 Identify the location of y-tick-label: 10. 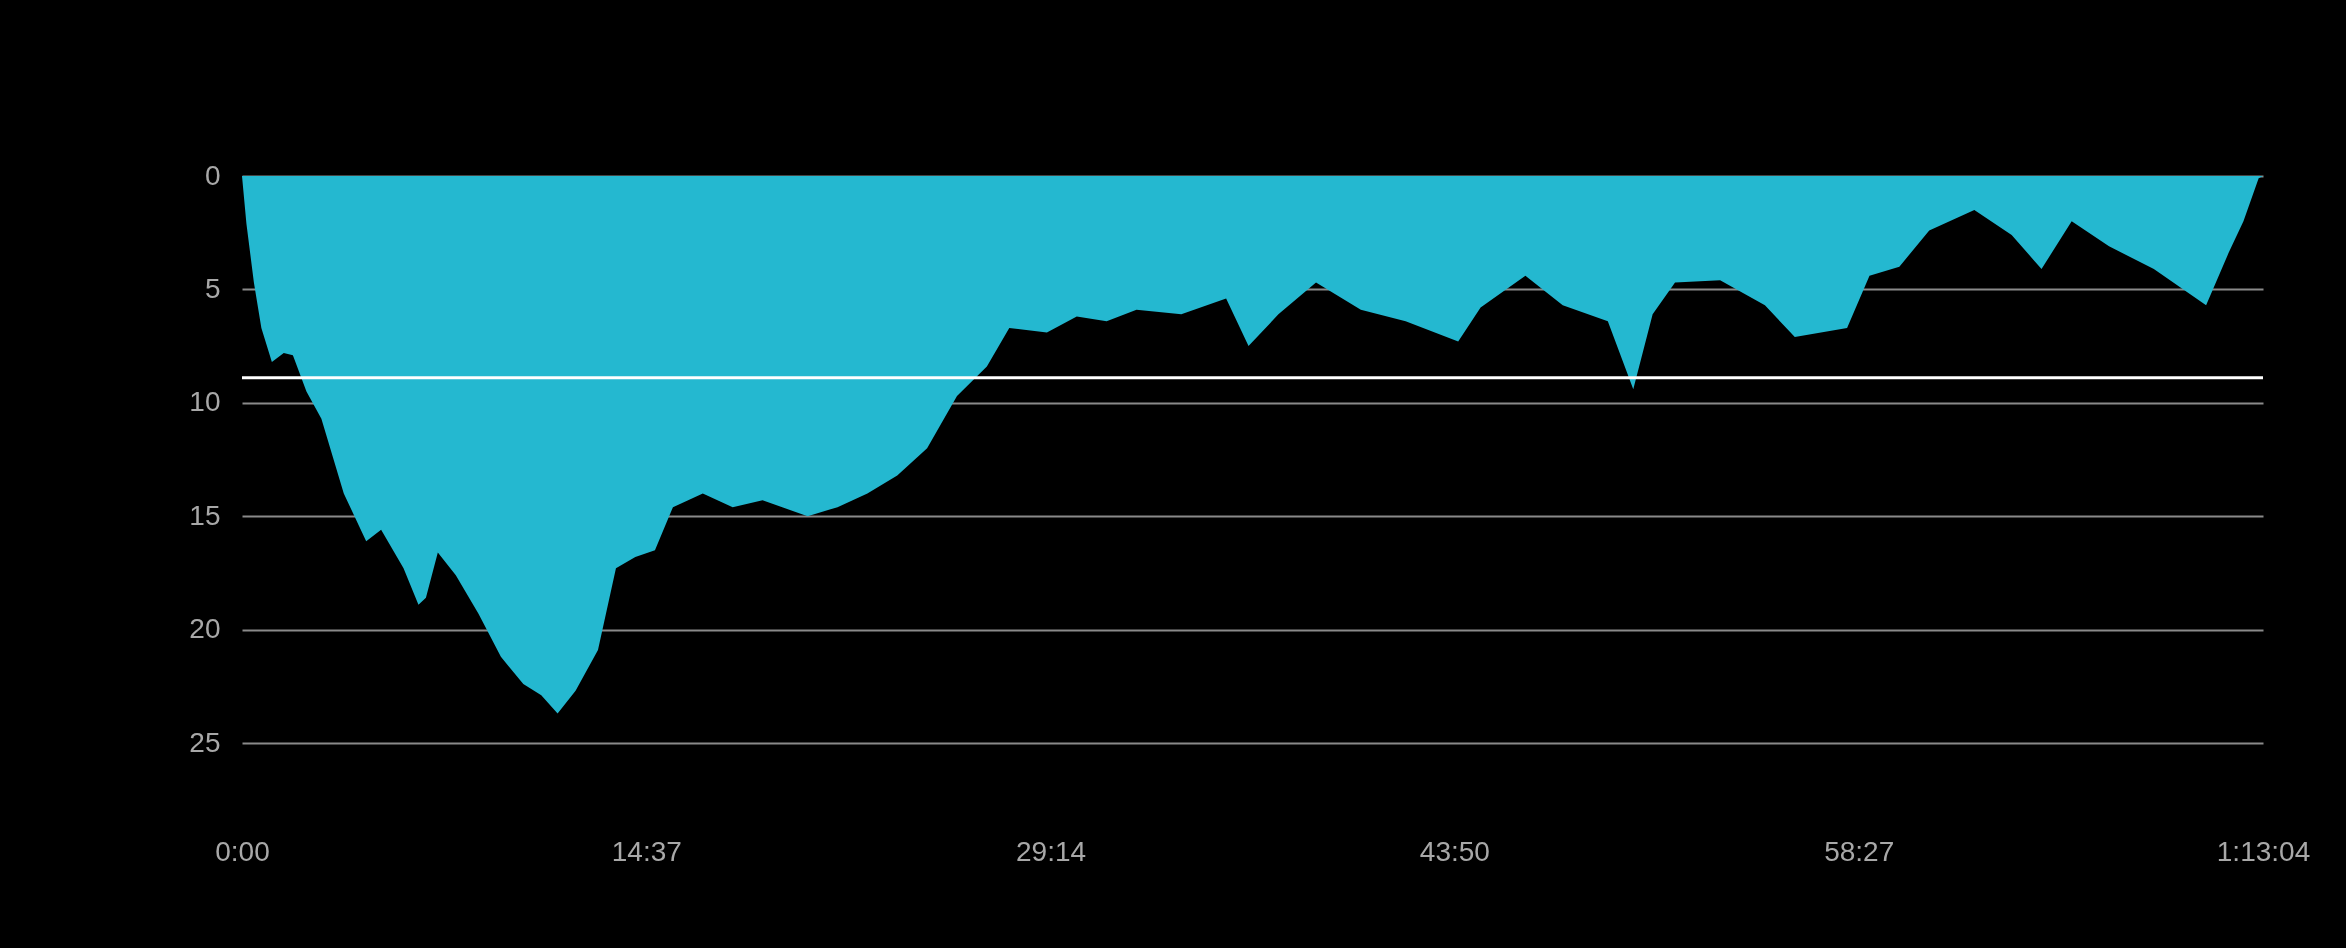
(205, 402).